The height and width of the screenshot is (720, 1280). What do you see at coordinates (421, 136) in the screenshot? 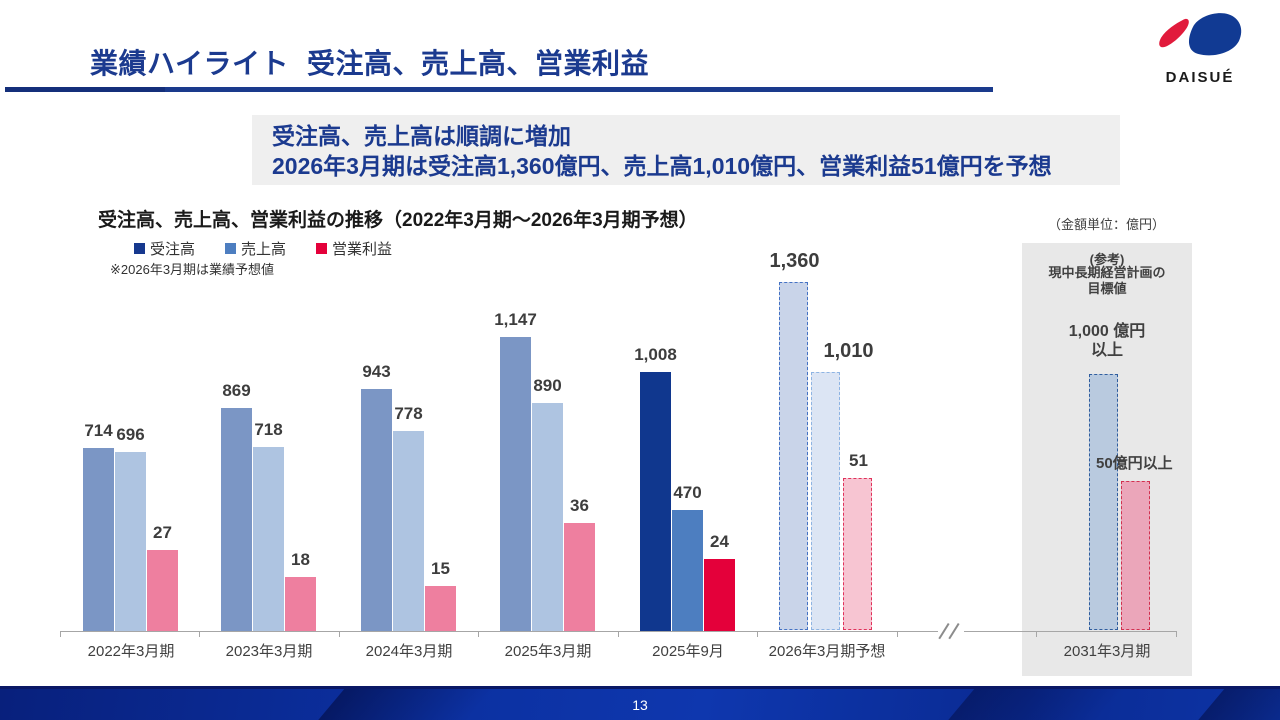
I see `key-message-line1: 受注高、売上高は順調に増加` at bounding box center [421, 136].